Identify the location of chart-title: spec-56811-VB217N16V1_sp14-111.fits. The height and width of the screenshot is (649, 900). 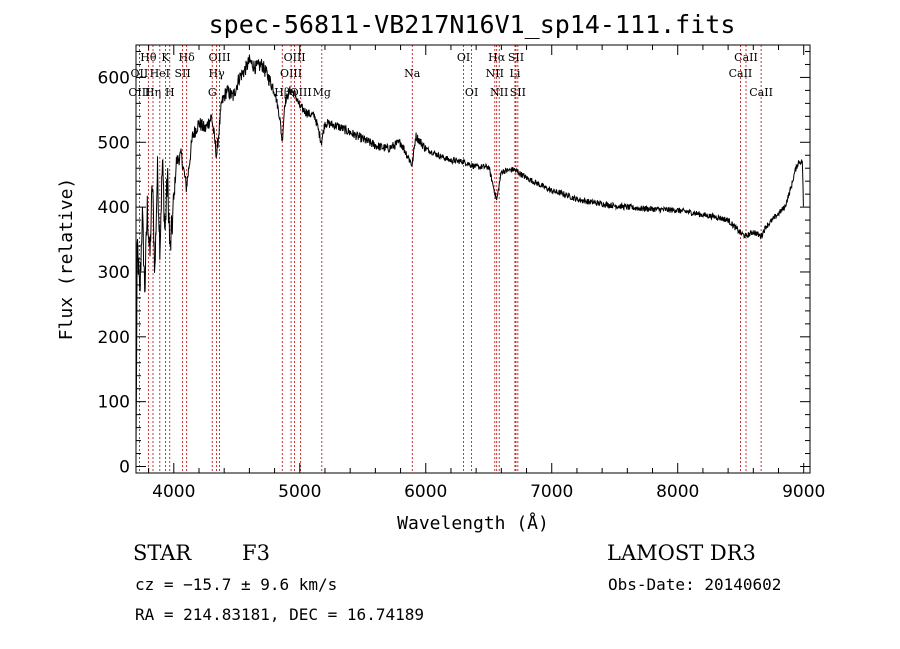
(472, 24).